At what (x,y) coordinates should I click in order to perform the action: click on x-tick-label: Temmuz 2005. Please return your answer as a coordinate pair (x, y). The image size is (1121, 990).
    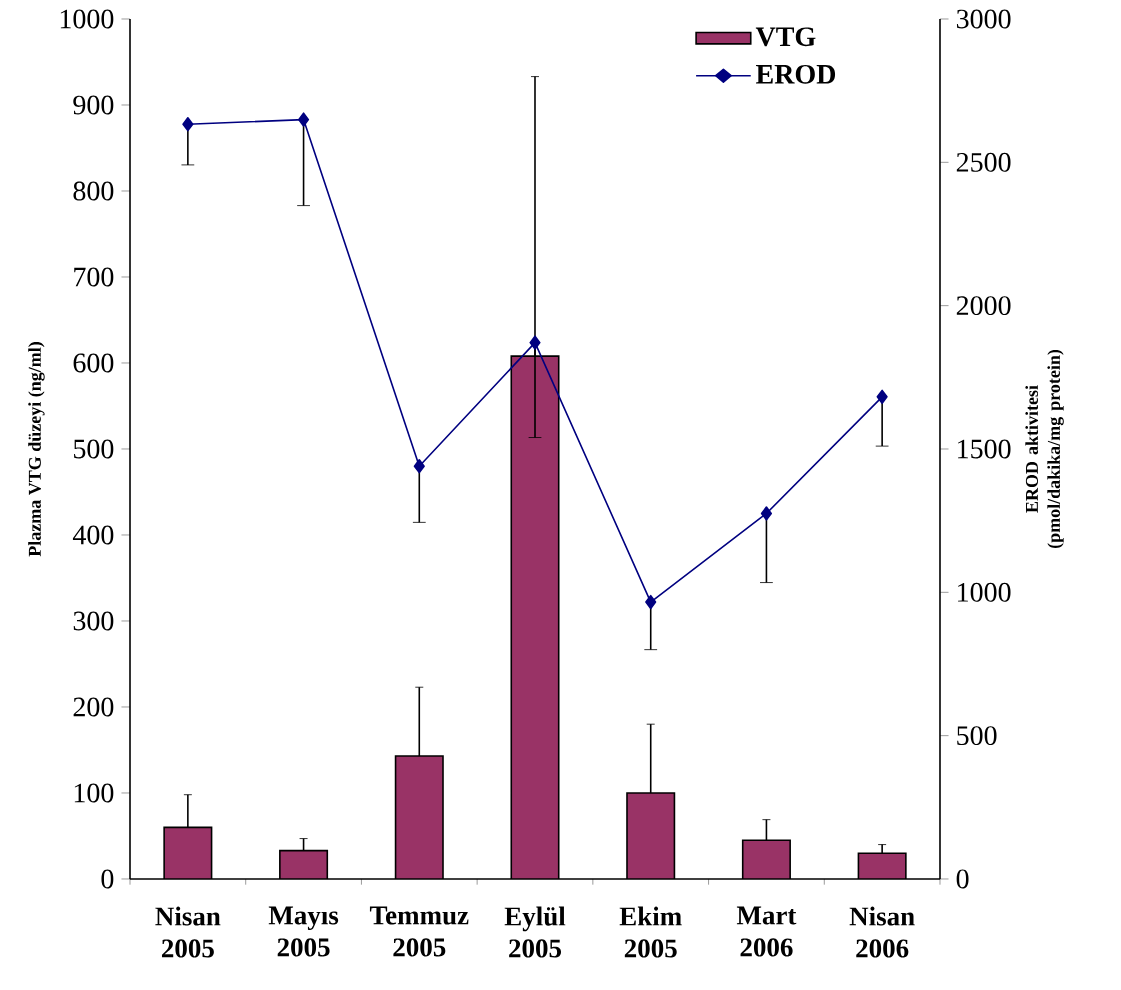
    Looking at the image, I should click on (419, 931).